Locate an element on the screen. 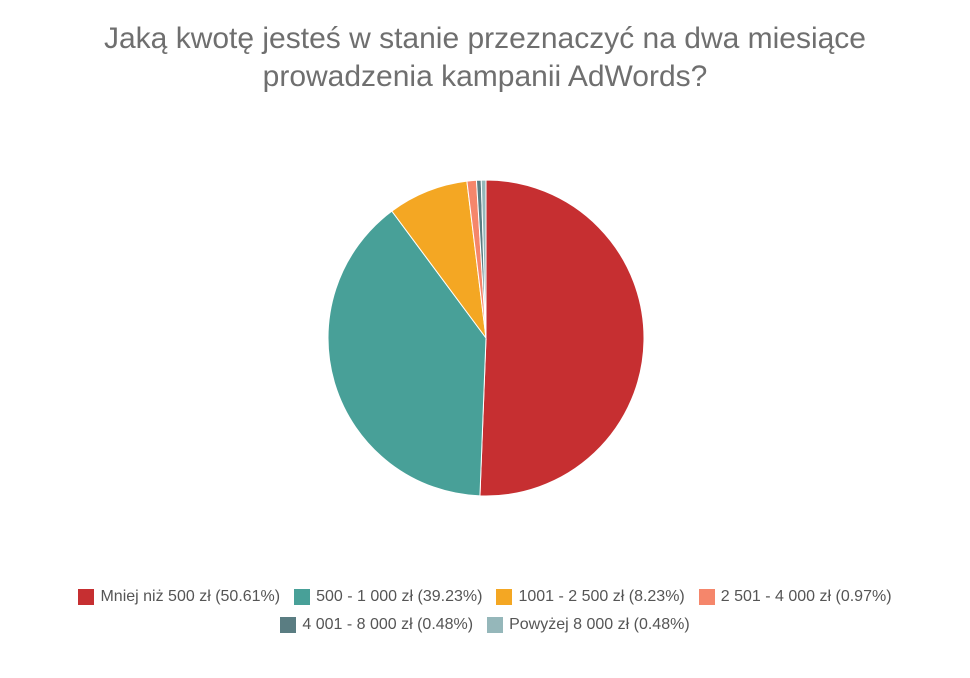 The width and height of the screenshot is (970, 678). legend-item-500-1000: 500 - 1 000 zł (39.23%) is located at coordinates (388, 597).